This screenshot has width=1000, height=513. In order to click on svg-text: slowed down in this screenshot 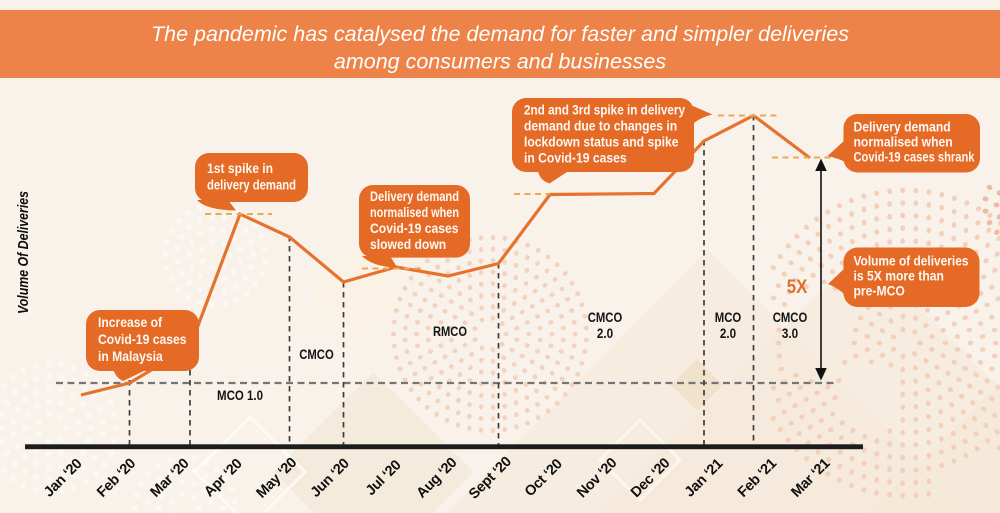, I will do `click(408, 244)`.